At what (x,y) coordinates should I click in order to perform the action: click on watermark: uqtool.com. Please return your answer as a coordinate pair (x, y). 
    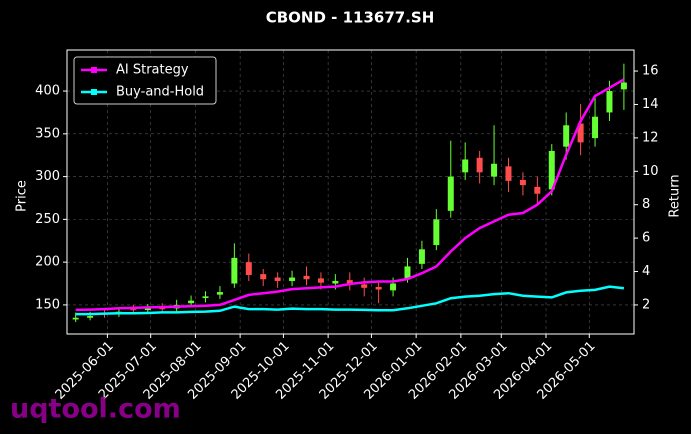
    Looking at the image, I should click on (95, 409).